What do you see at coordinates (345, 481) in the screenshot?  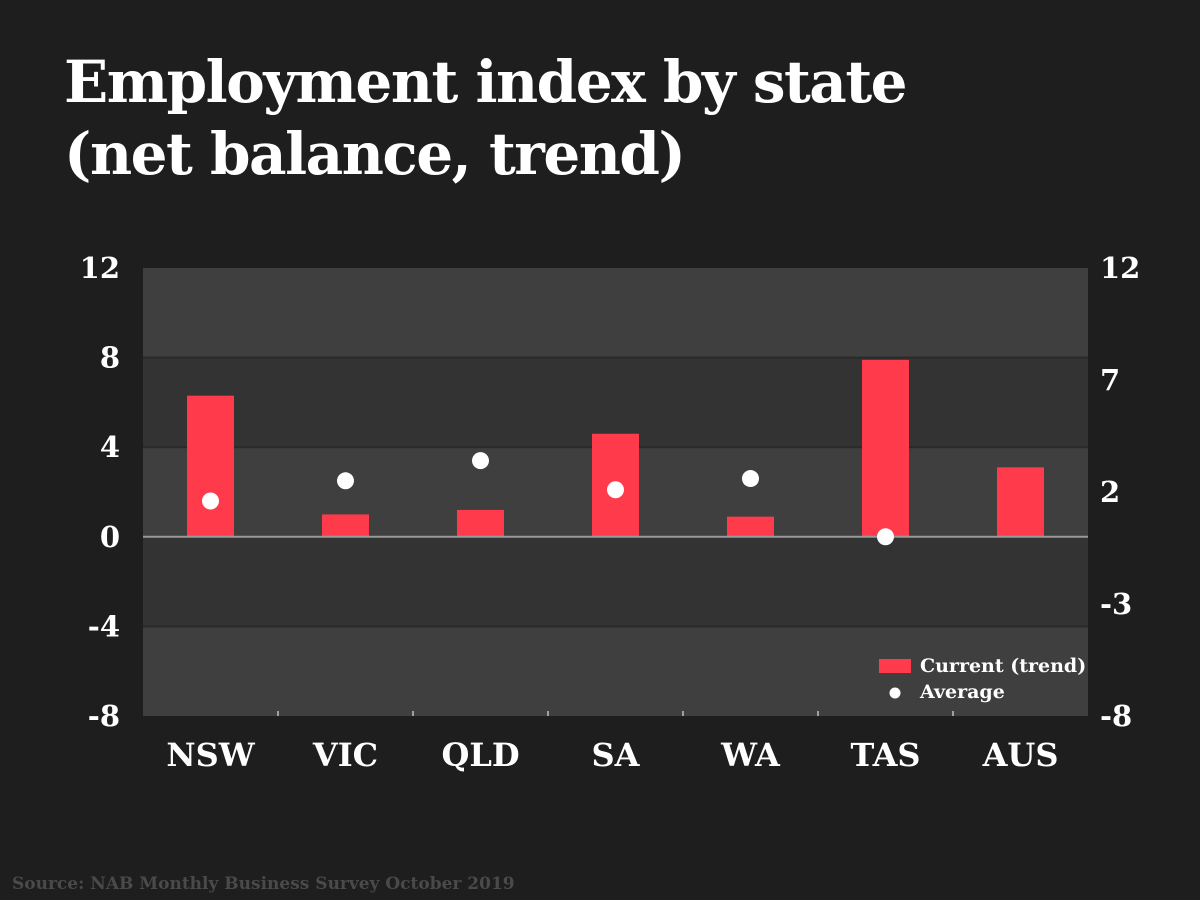 I see `average-dot-vic` at bounding box center [345, 481].